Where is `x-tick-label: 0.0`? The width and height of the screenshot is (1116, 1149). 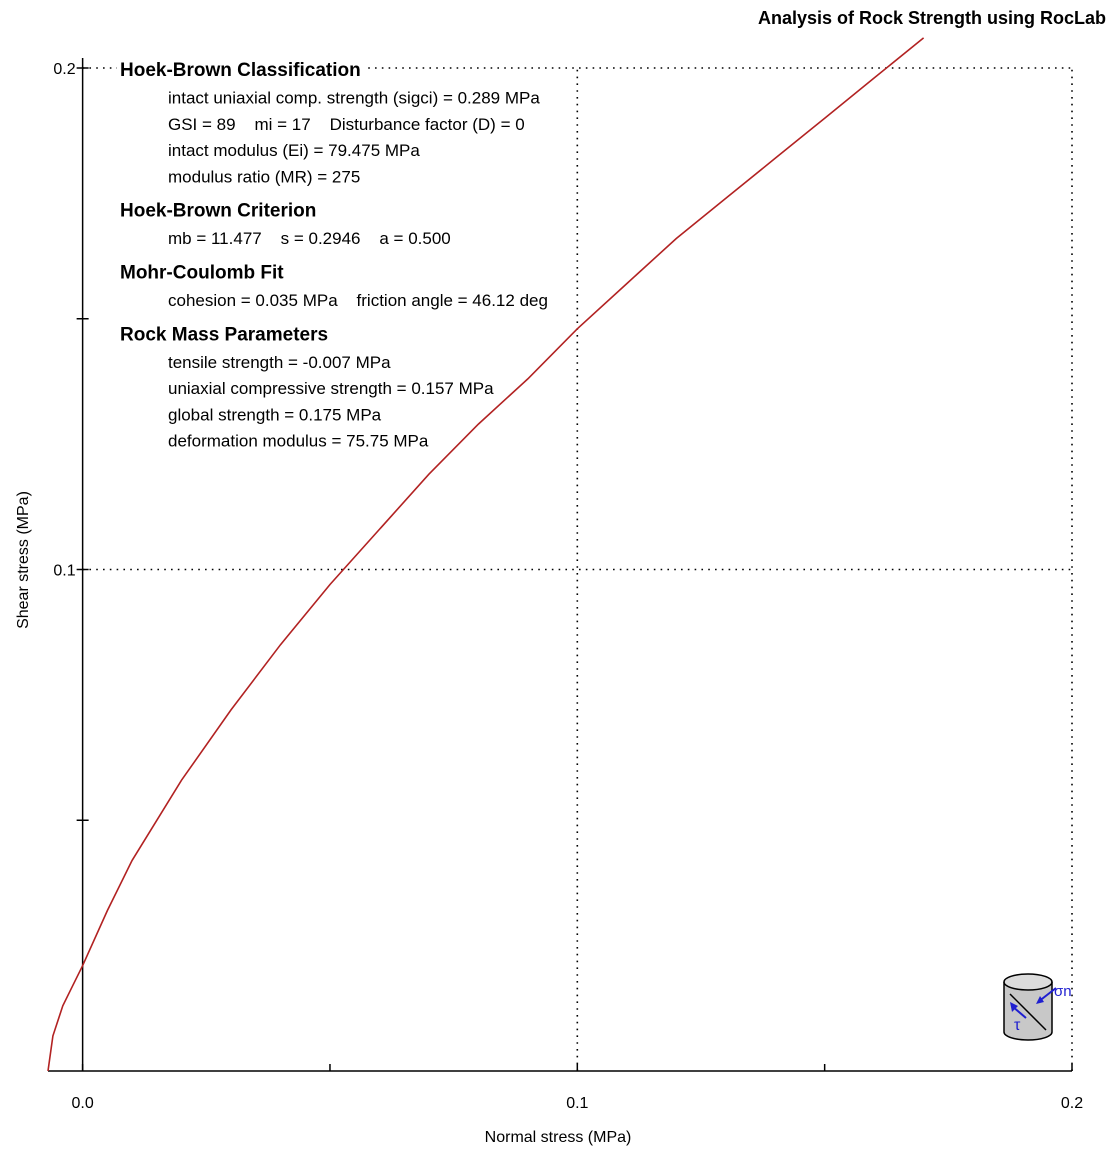
x-tick-label: 0.0 is located at coordinates (83, 1103).